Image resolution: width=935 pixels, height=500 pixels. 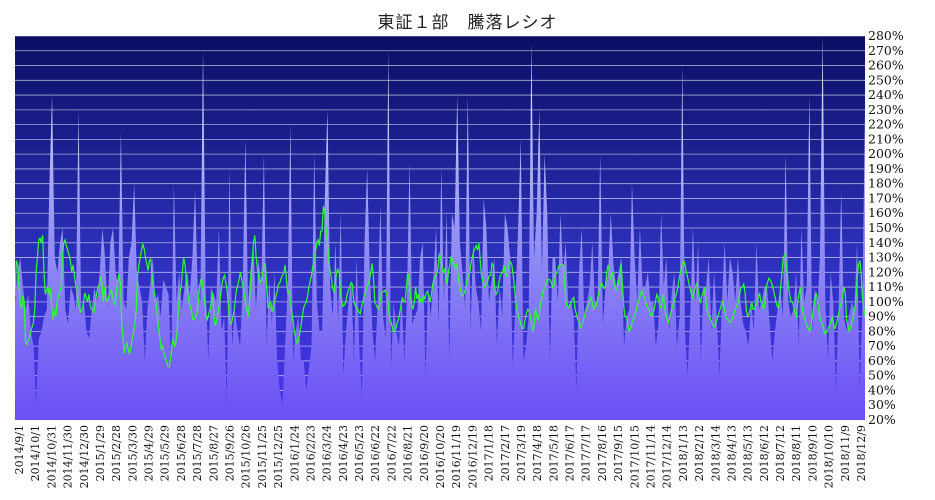 What do you see at coordinates (634, 456) in the screenshot?
I see `x-tick-label: 2017/10/15` at bounding box center [634, 456].